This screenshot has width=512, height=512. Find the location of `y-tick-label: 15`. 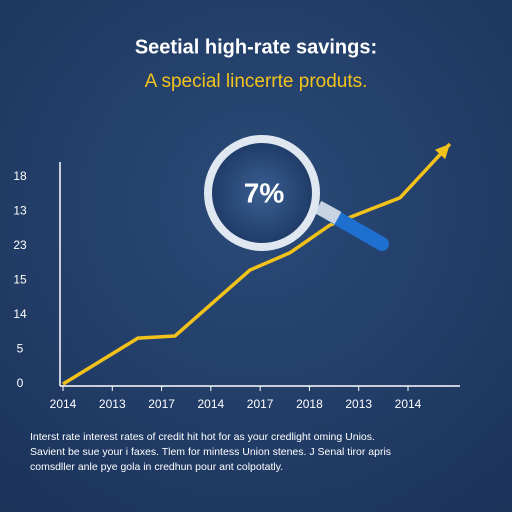

y-tick-label: 15 is located at coordinates (20, 280).